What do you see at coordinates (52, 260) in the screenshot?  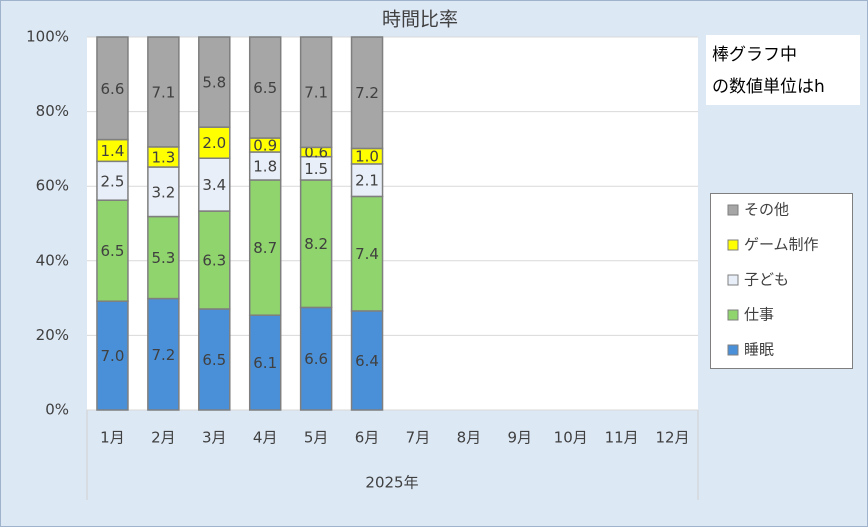 I see `y-tick-label: 40%` at bounding box center [52, 260].